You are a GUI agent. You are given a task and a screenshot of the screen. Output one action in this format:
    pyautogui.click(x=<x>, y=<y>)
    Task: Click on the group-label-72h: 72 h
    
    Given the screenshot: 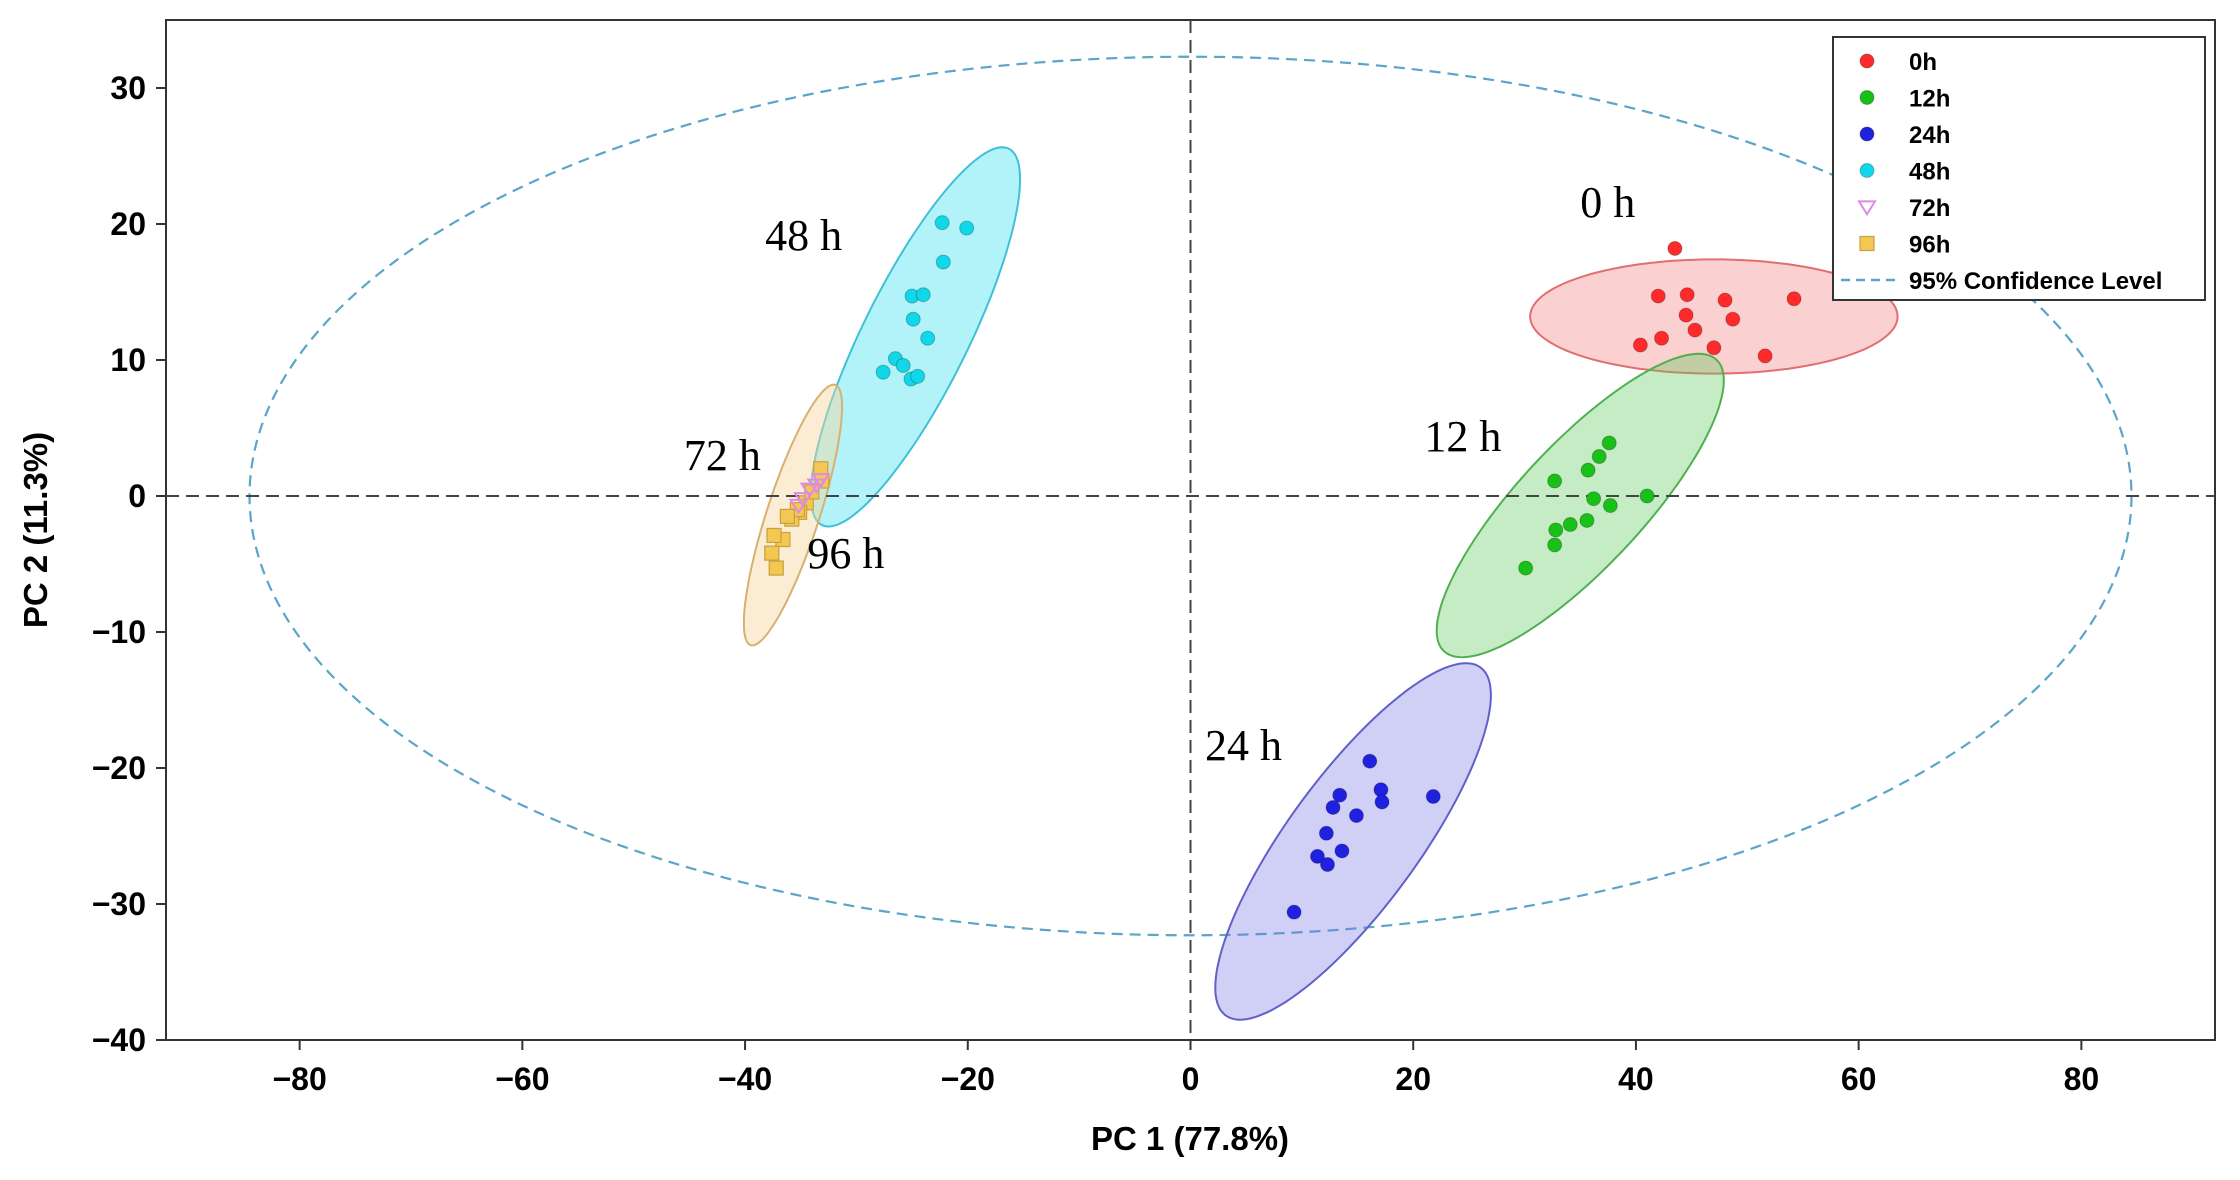 What is the action you would take?
    pyautogui.click(x=722, y=455)
    